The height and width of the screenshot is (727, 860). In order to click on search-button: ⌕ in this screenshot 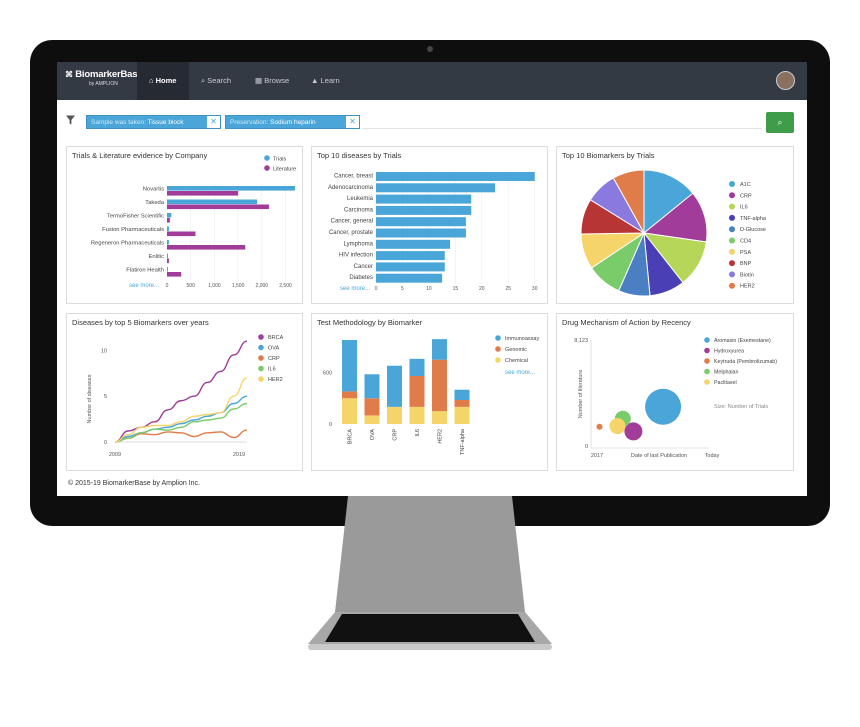, I will do `click(780, 122)`.